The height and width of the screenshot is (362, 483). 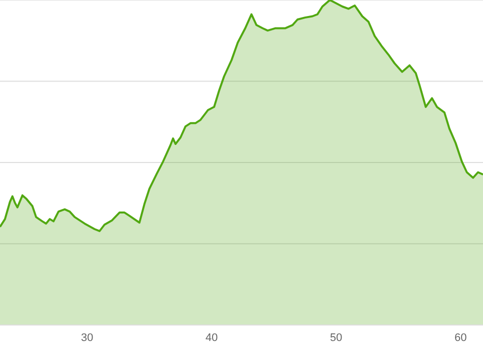 What do you see at coordinates (212, 338) in the screenshot?
I see `x-tick-label: 40` at bounding box center [212, 338].